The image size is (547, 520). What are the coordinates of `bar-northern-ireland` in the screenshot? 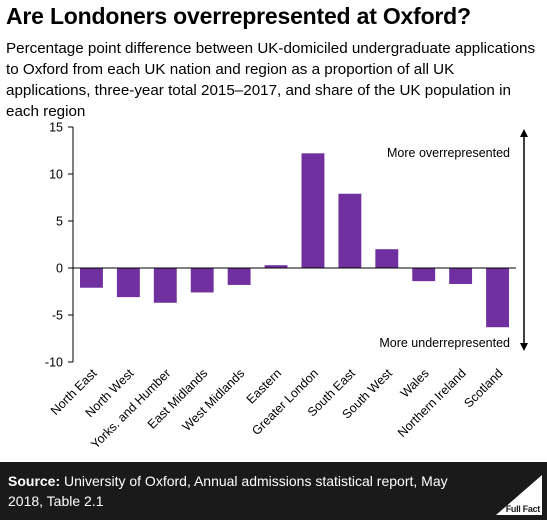 It's located at (461, 276).